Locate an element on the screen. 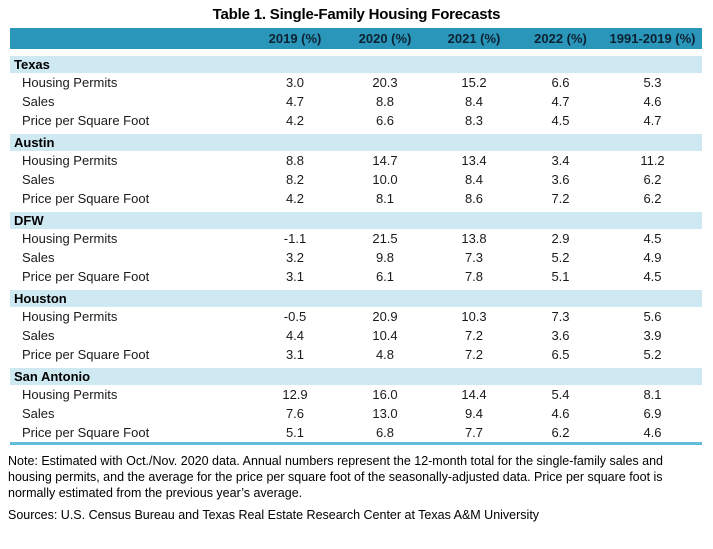 This screenshot has height=549, width=713. table-row: Price per Square Foot 3.1 4.8 7.2 6.5 5.2 is located at coordinates (356, 354).